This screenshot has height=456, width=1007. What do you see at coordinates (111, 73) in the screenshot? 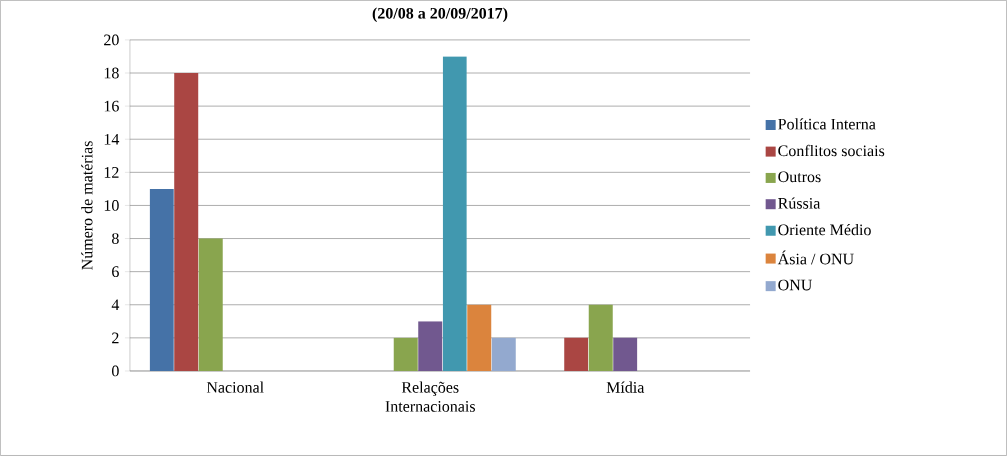
I see `y-tick-label: 18` at bounding box center [111, 73].